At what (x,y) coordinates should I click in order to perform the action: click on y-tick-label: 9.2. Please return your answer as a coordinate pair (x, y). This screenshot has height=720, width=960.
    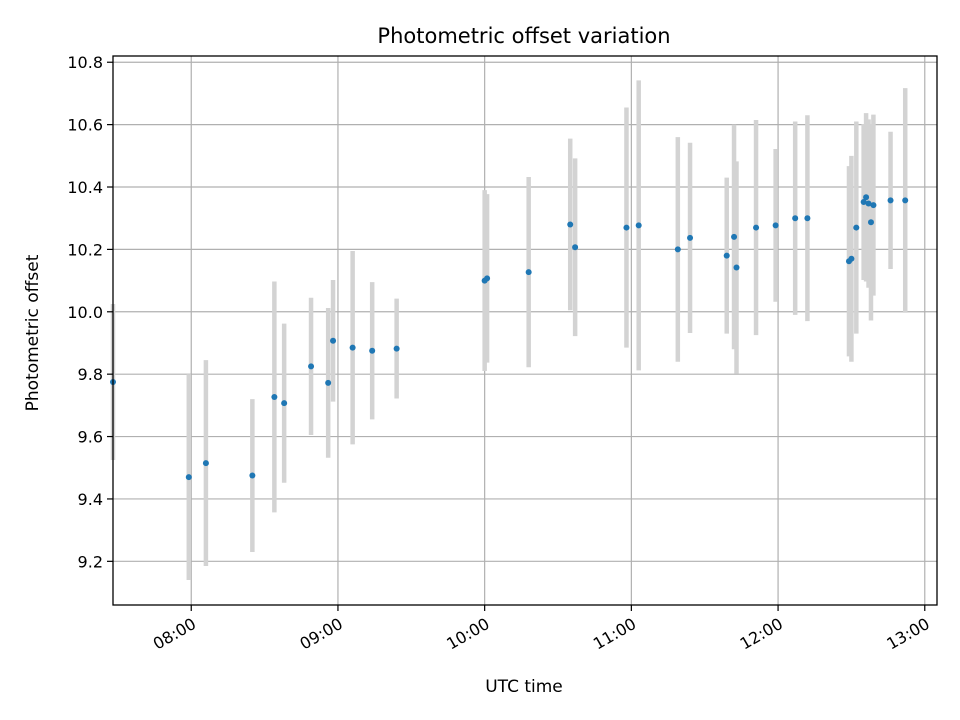
    Looking at the image, I should click on (90, 561).